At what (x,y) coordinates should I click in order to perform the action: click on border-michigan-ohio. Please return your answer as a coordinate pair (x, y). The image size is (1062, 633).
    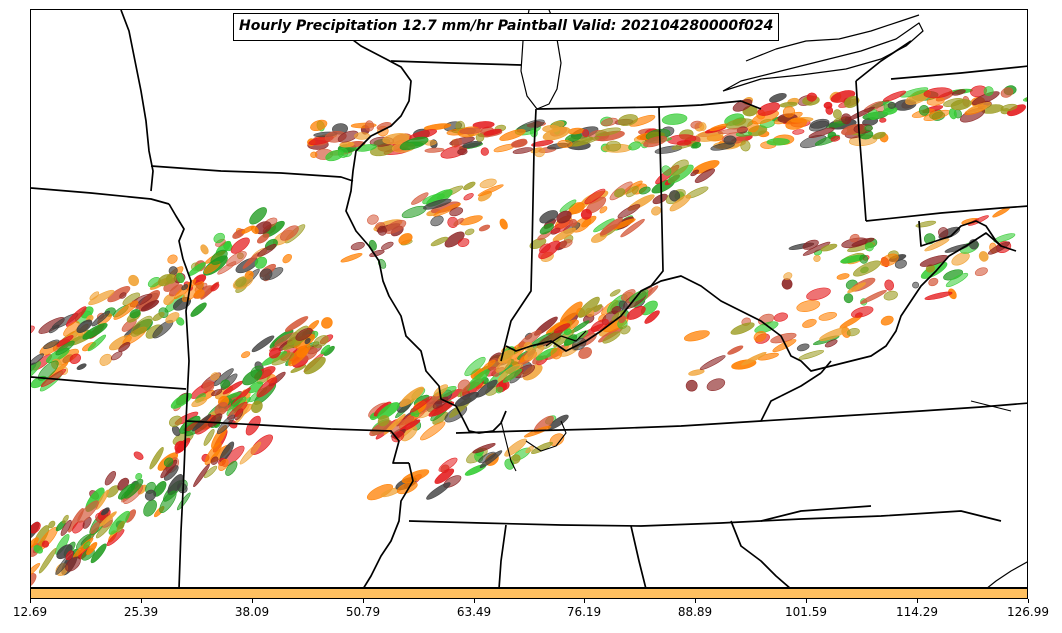
    Looking at the image, I should click on (710, 105).